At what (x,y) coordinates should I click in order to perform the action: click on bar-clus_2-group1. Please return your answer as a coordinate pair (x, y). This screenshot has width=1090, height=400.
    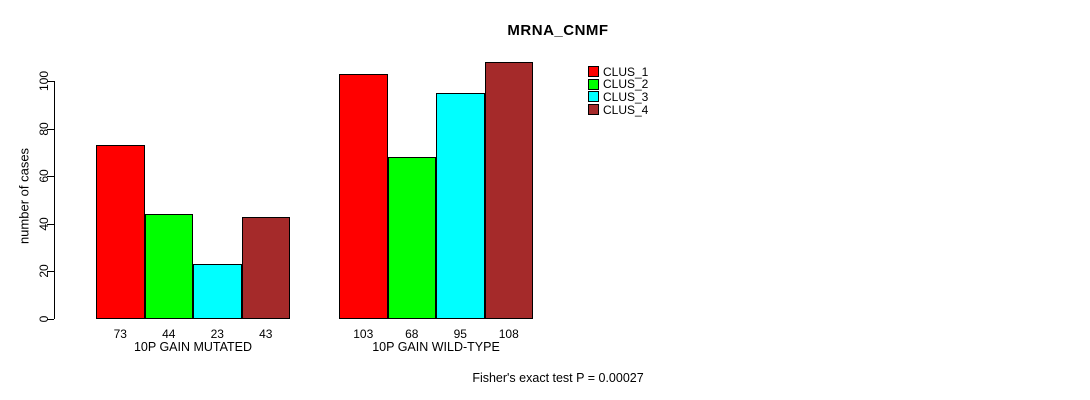
    Looking at the image, I should click on (168, 266).